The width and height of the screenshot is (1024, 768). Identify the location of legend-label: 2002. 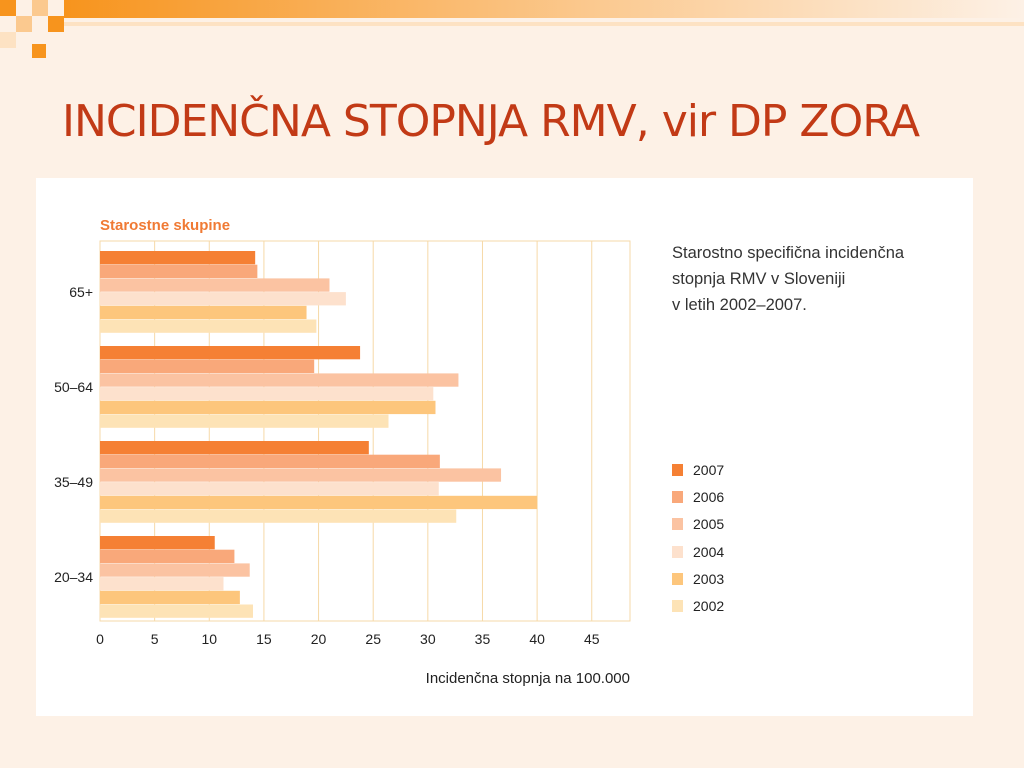
(709, 606).